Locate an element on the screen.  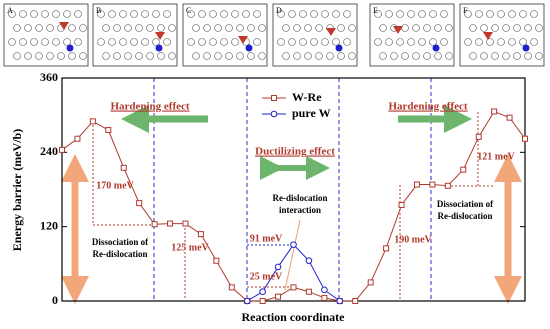
y-tick-label: 240 is located at coordinates (49, 151).